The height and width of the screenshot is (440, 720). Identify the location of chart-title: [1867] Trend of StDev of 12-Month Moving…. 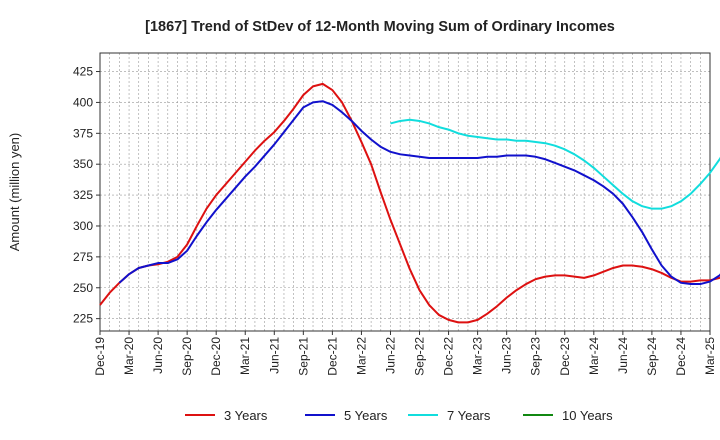
(380, 27).